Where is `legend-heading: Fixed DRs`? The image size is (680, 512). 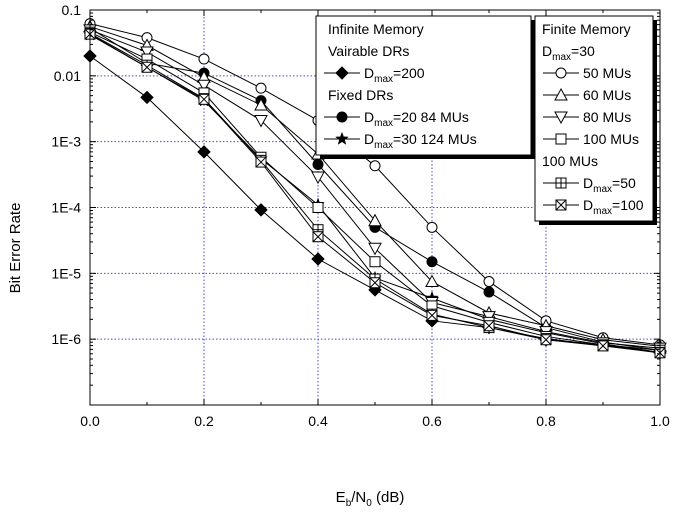 legend-heading: Fixed DRs is located at coordinates (360, 95).